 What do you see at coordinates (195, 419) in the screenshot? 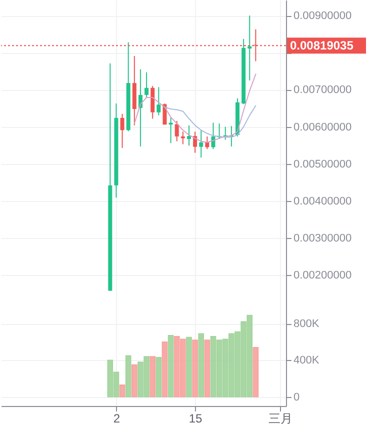
I see `x-tick-label: 15` at bounding box center [195, 419].